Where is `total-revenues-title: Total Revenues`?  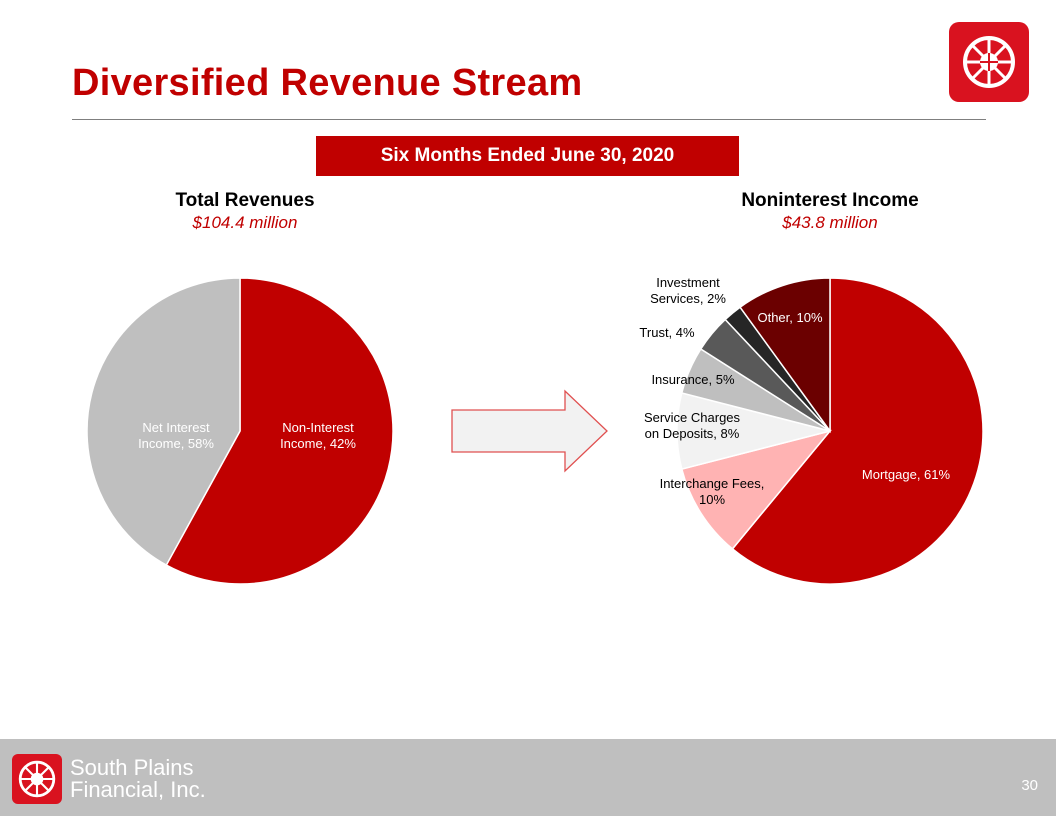 total-revenues-title: Total Revenues is located at coordinates (245, 200).